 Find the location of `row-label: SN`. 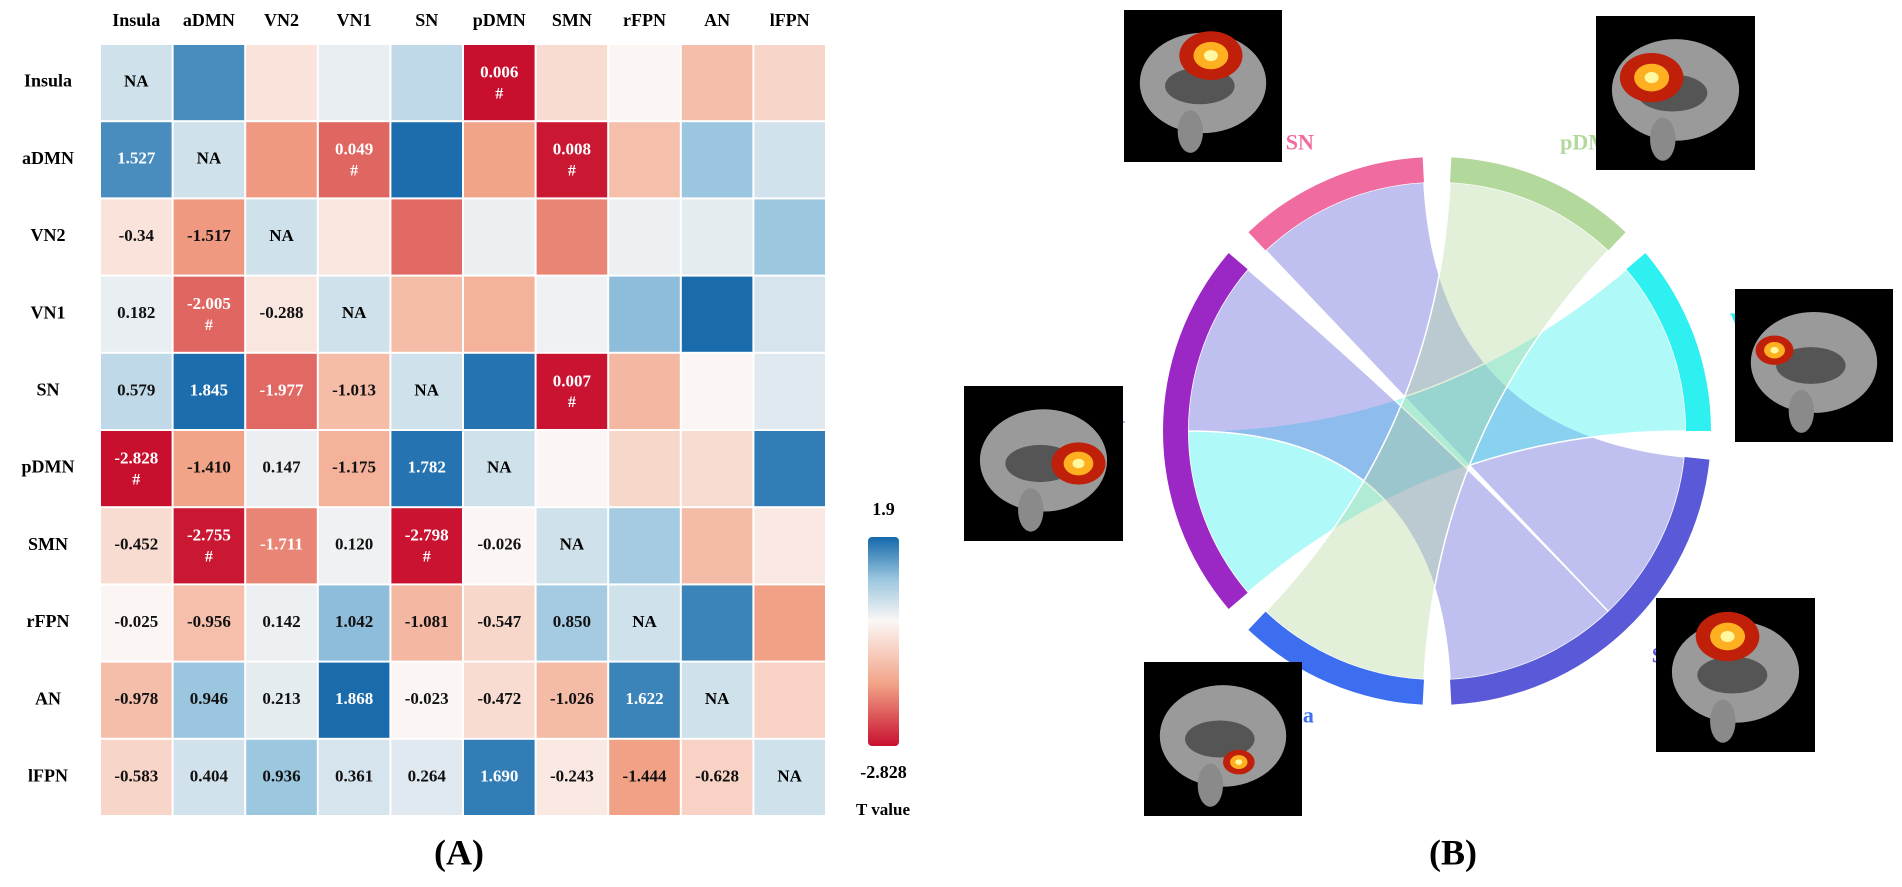

row-label: SN is located at coordinates (47, 390).